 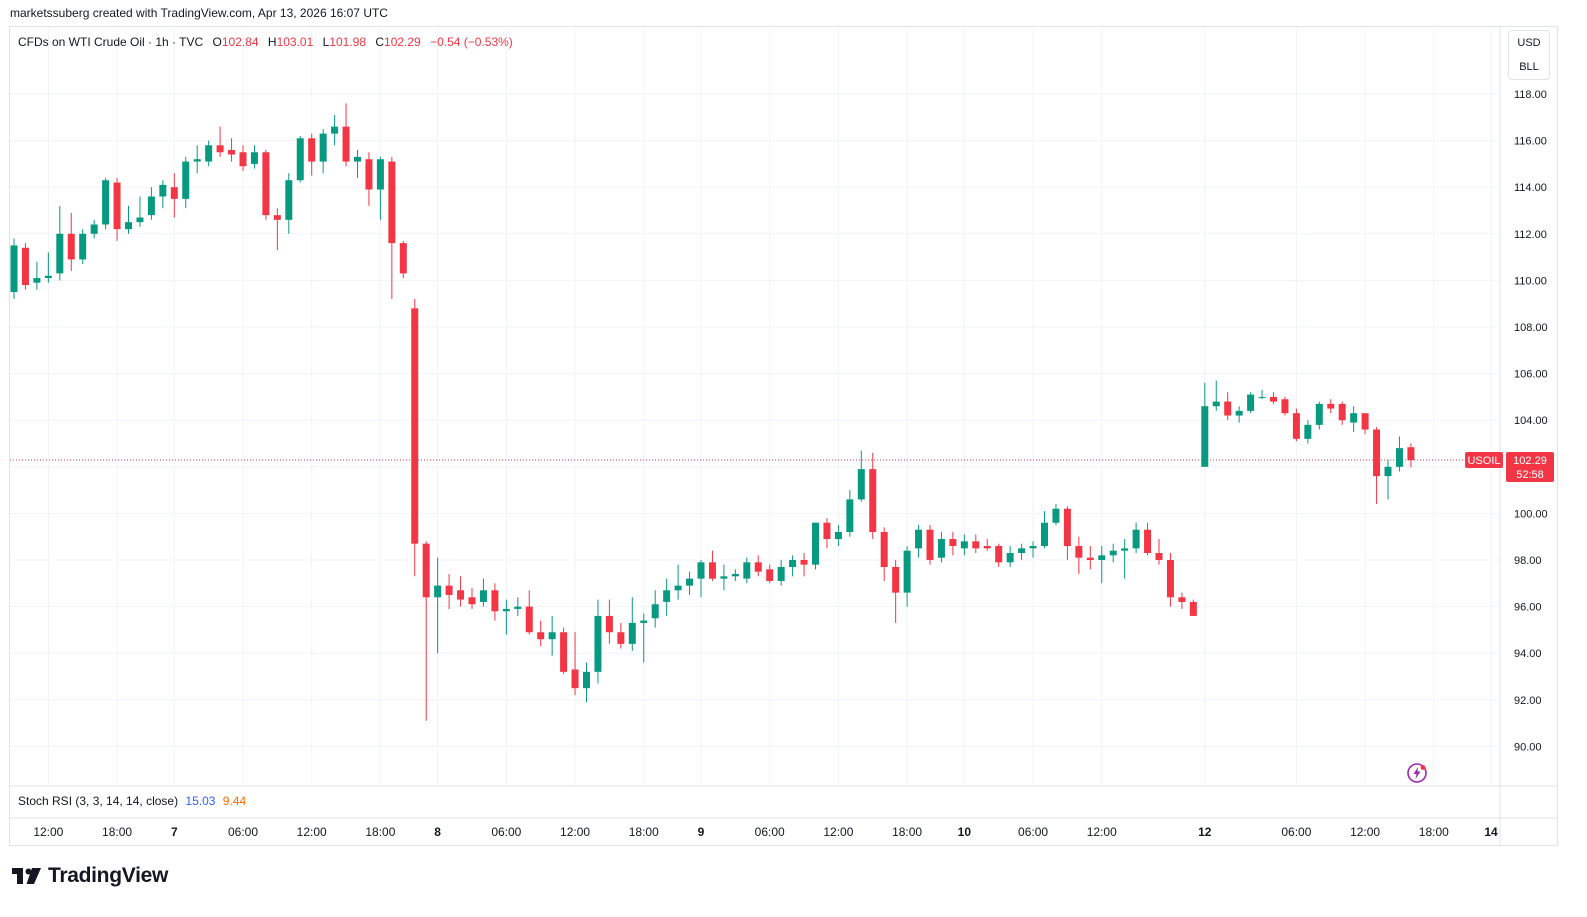 What do you see at coordinates (217, 42) in the screenshot?
I see `legend-open-label: O` at bounding box center [217, 42].